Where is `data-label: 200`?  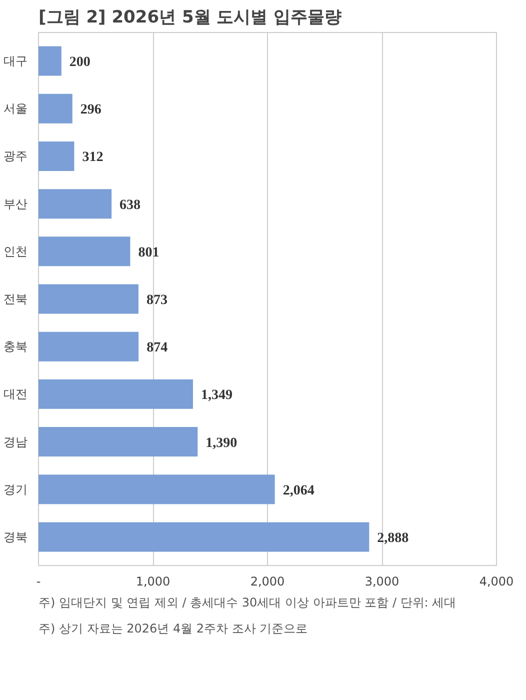 data-label: 200 is located at coordinates (79, 62).